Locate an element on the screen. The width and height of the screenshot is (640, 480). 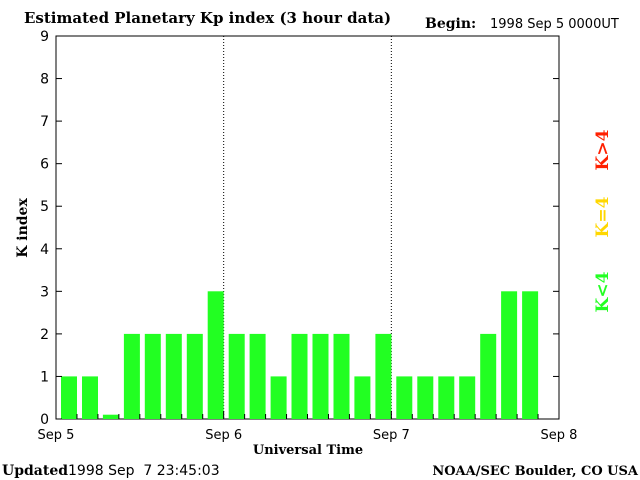
x-tick-label: Sep 5 is located at coordinates (56, 435).